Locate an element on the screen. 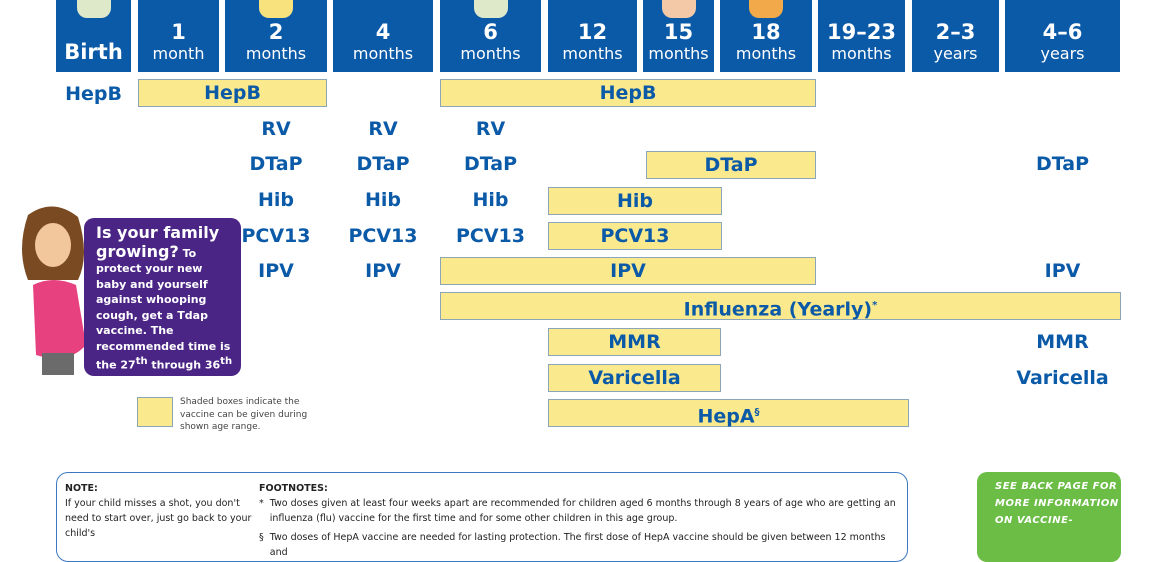 Image resolution: width=1170 pixels, height=562 pixels. mmr-bar-12-15-months: MMR is located at coordinates (634, 342).